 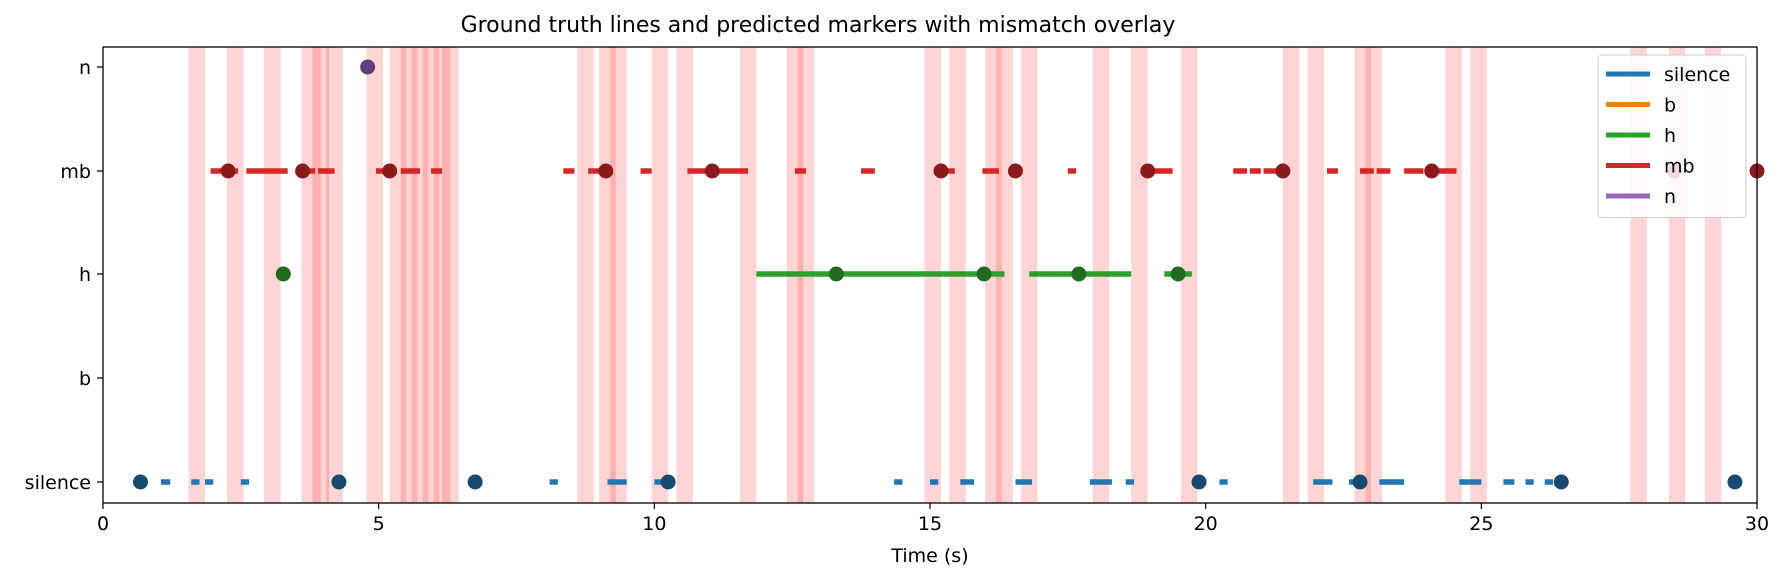 I want to click on x-axis-ticks: 0 5 10 15 20 25 30, so click(x=933, y=519).